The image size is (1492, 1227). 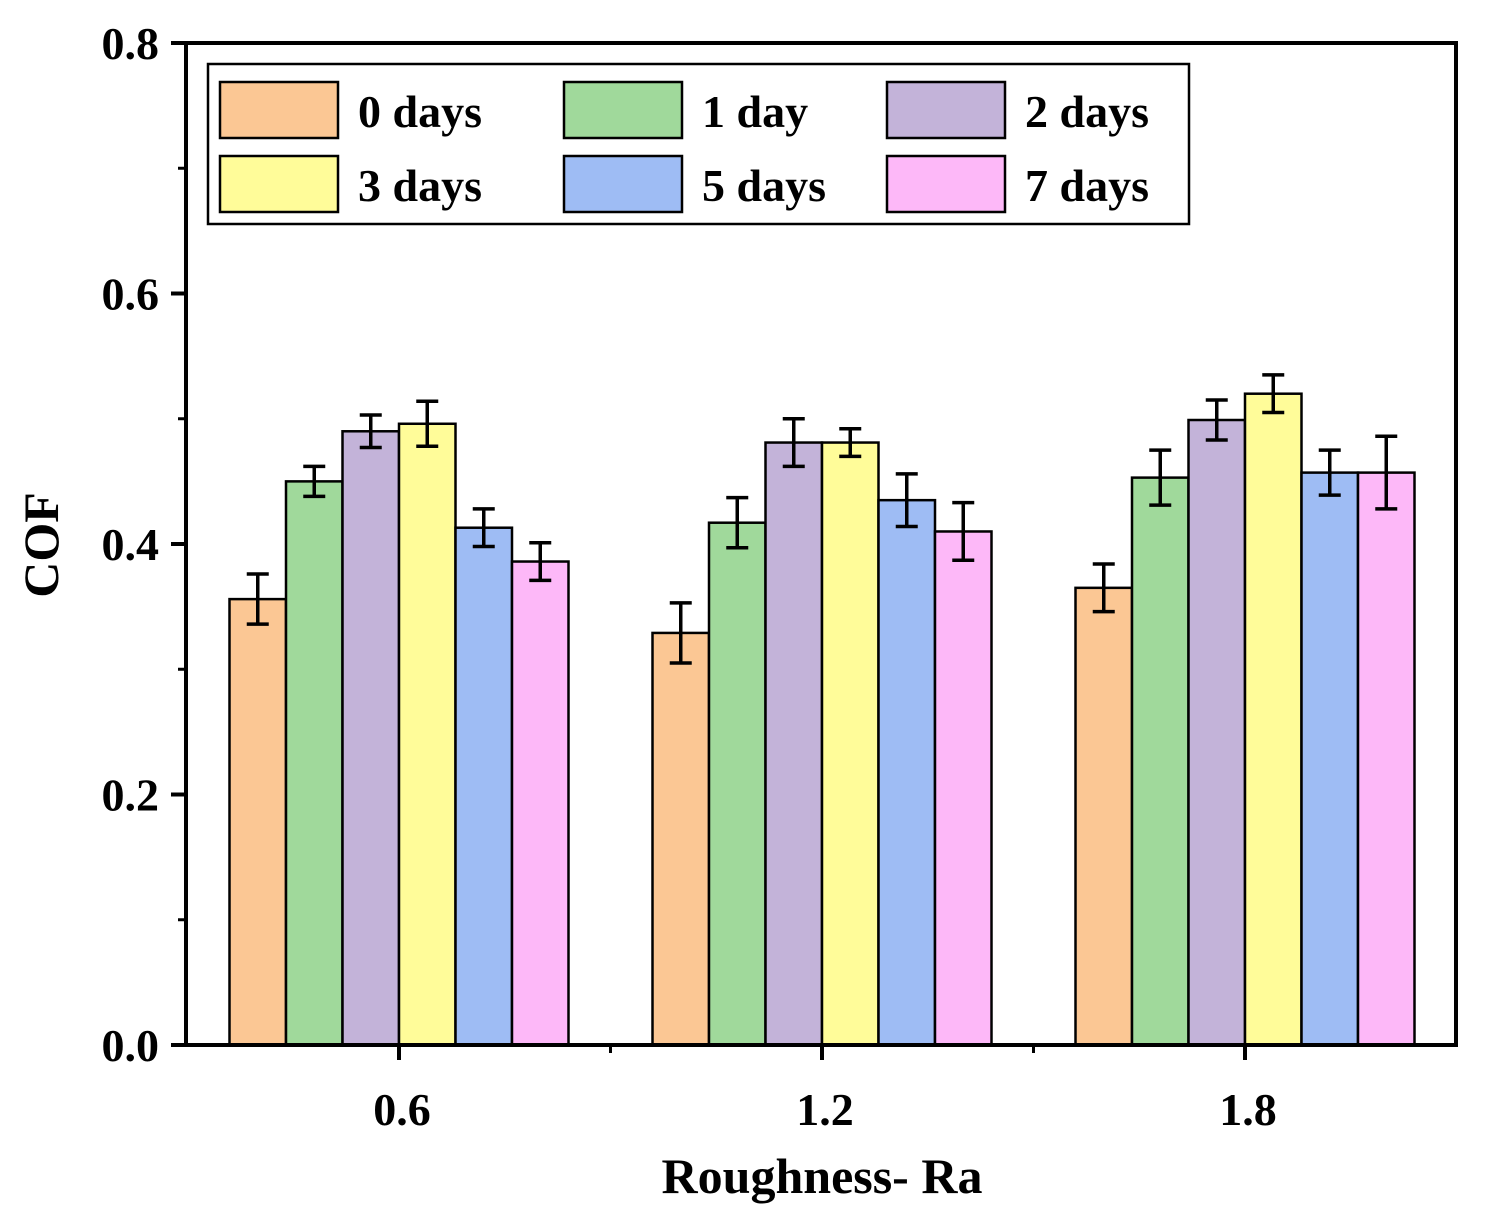 I want to click on legend-label: 1 day, so click(x=755, y=111).